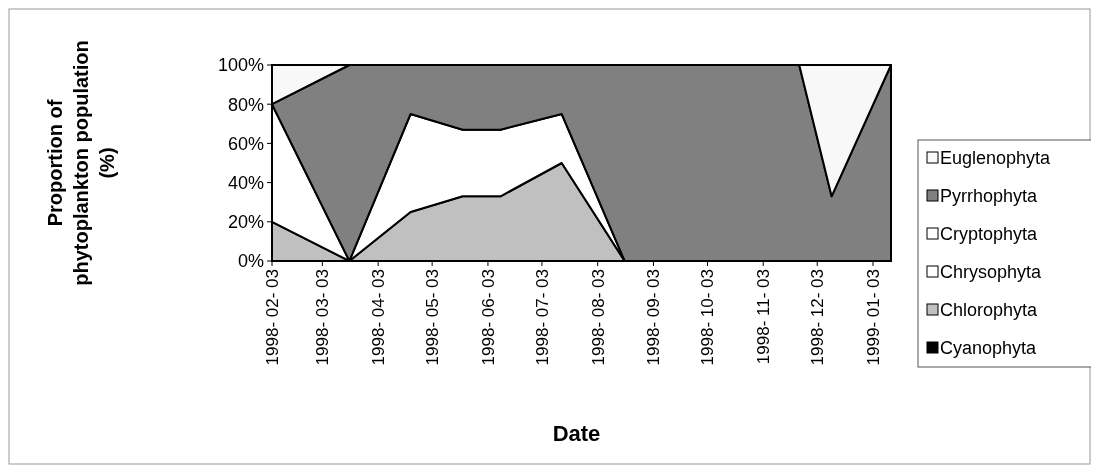 Image resolution: width=1099 pixels, height=473 pixels. Describe the element at coordinates (989, 310) in the screenshot. I see `legend-label: Chlorophyta` at that location.